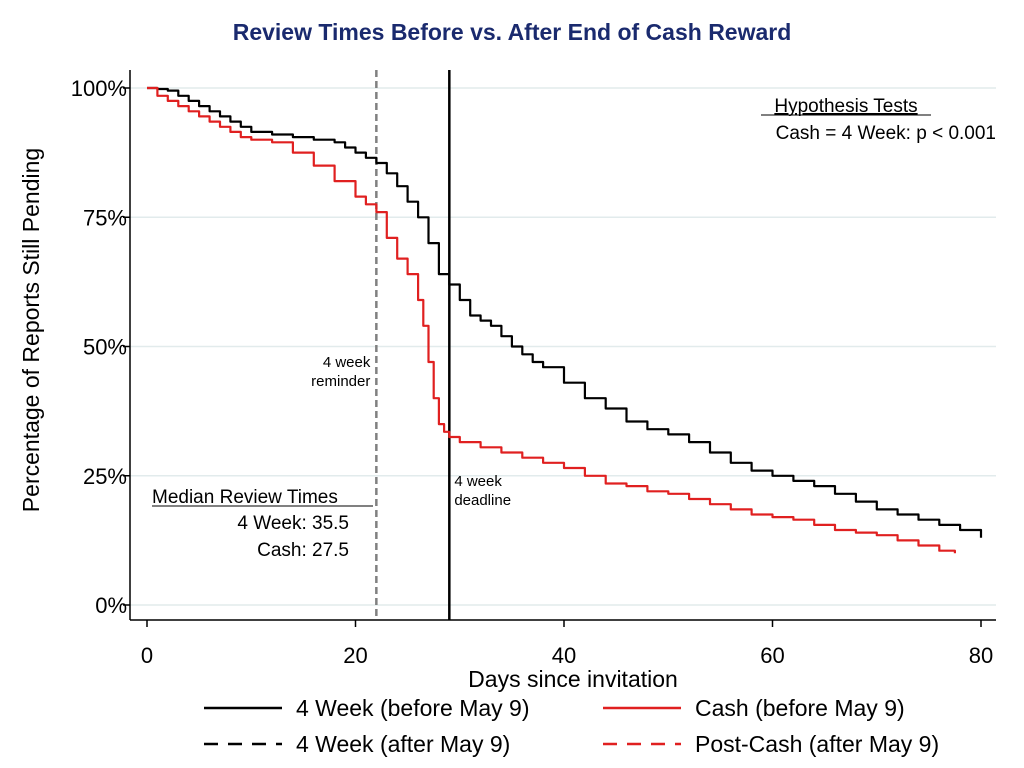 This screenshot has width=1024, height=768. Describe the element at coordinates (772, 655) in the screenshot. I see `x-tick-label: 60` at that location.